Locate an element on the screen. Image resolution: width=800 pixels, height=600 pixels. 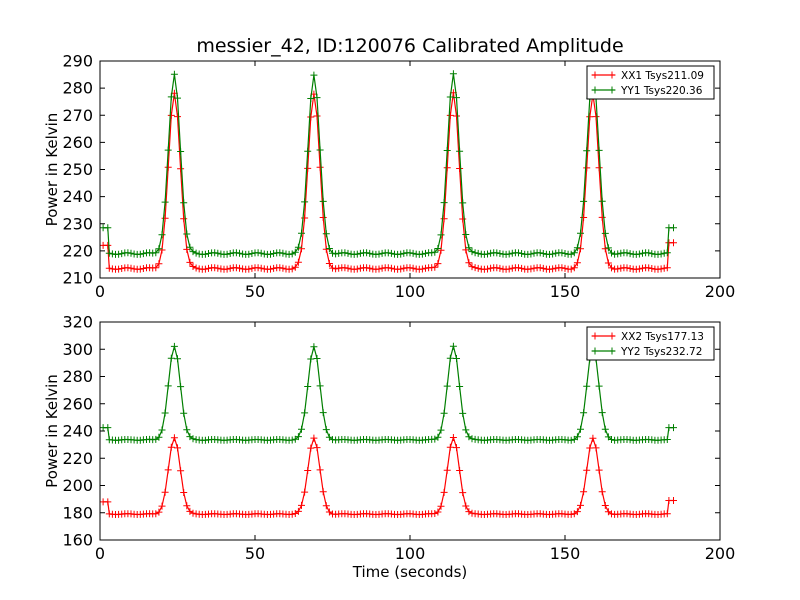
y-tick-label: 320 is located at coordinates (77, 322).